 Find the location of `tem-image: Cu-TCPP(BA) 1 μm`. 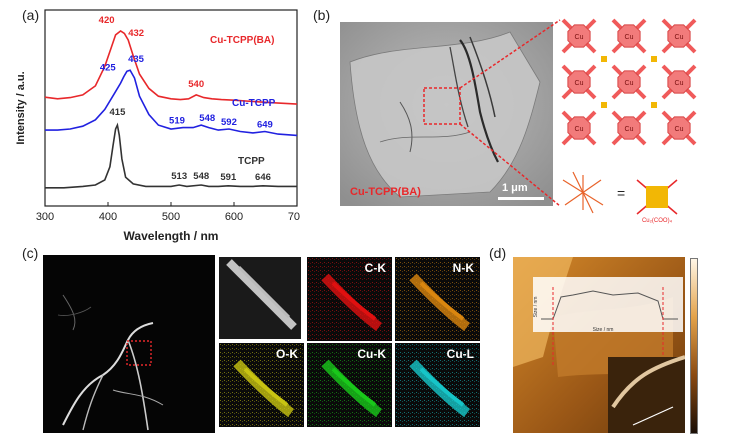

tem-image: Cu-TCPP(BA) 1 μm is located at coordinates (446, 114).